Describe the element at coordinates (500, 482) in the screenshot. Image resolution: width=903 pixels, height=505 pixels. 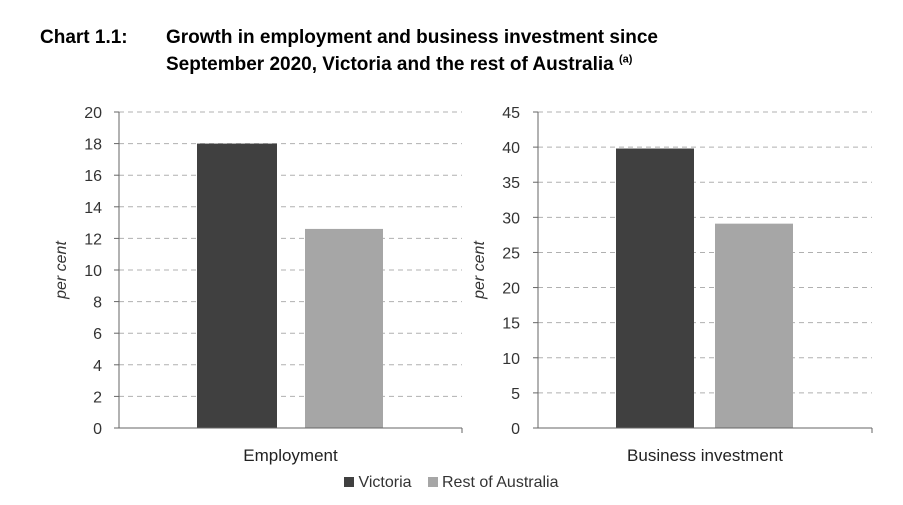
I see `legend-label-rest-of-australia: Rest of Australia` at that location.